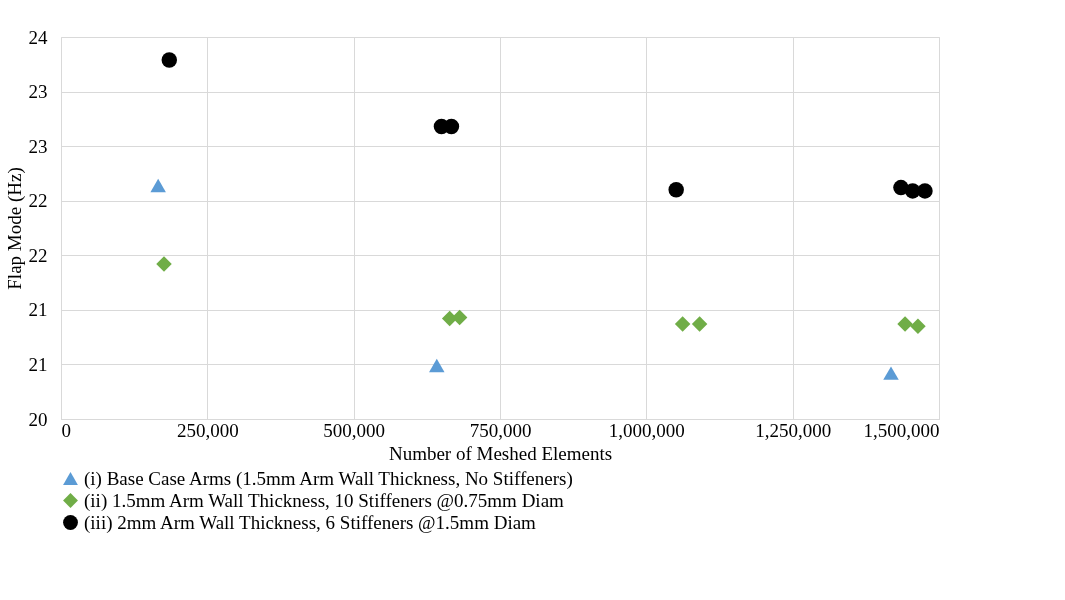  What do you see at coordinates (310, 522) in the screenshot?
I see `legend-label: (iii) 2mm Arm Wall Thickness, 6 Stiffeners @1.5mm Diam` at bounding box center [310, 522].